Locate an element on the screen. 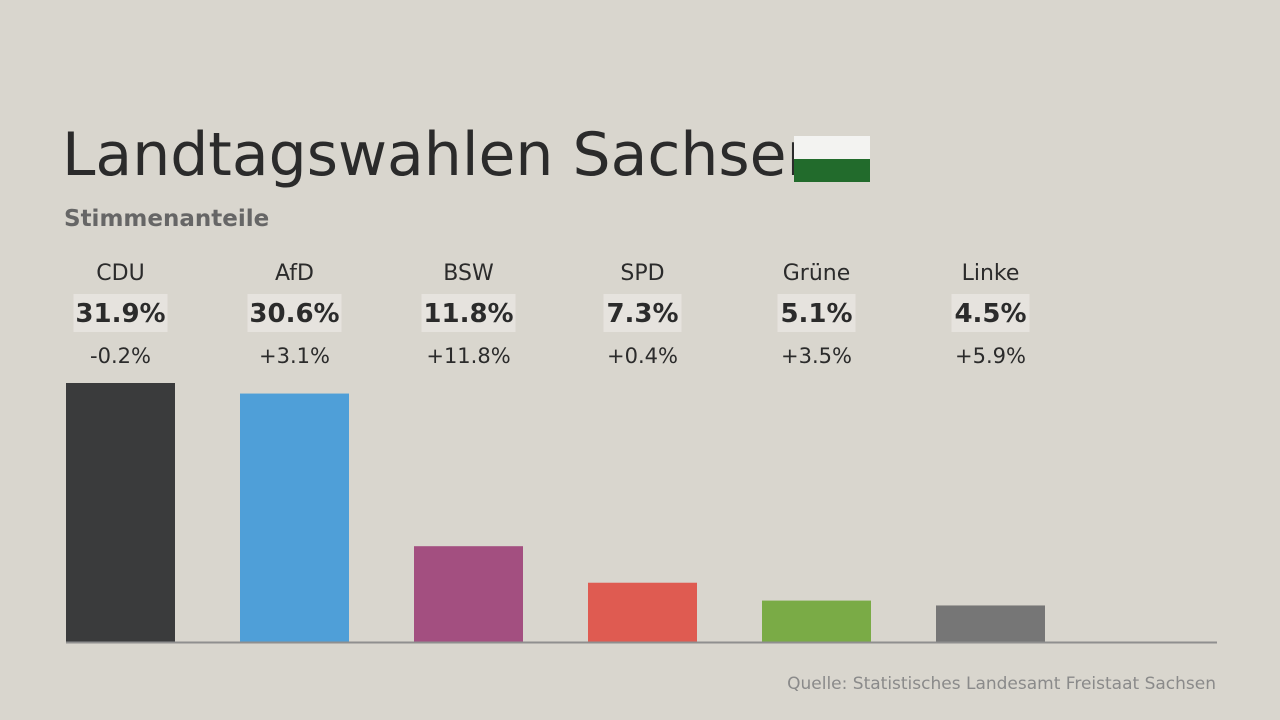 The image size is (1280, 720). page-subtitle: Stimmenanteile is located at coordinates (167, 219).